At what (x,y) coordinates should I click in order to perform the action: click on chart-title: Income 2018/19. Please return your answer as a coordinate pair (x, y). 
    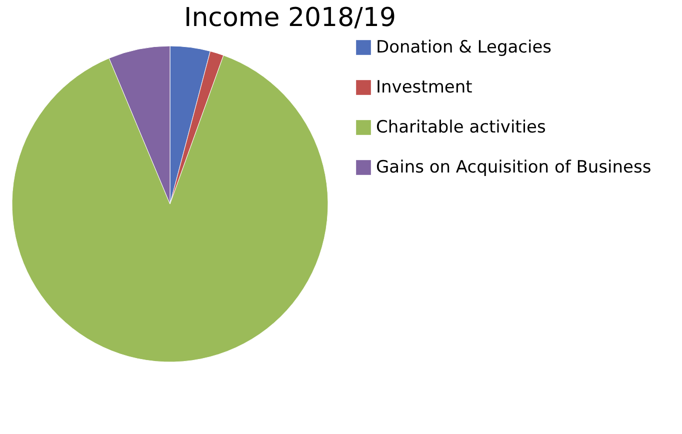
    Looking at the image, I should click on (290, 18).